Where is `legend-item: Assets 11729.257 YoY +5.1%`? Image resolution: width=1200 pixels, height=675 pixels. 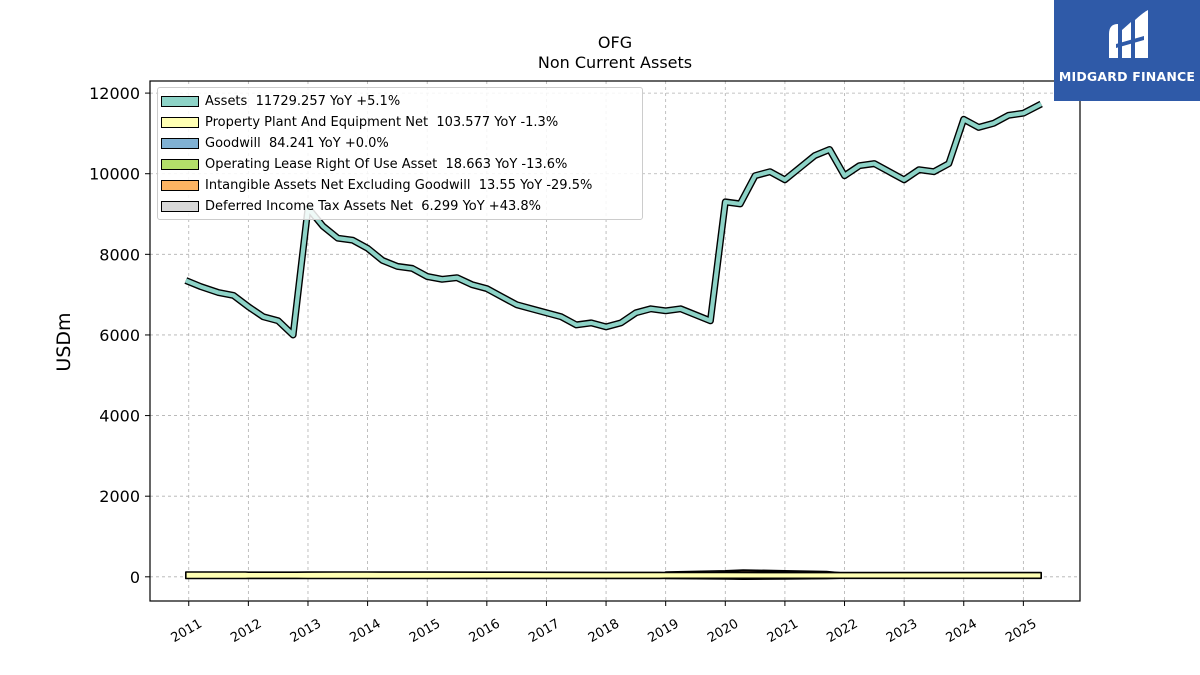
legend-item: Assets 11729.257 YoY +5.1% is located at coordinates (279, 101).